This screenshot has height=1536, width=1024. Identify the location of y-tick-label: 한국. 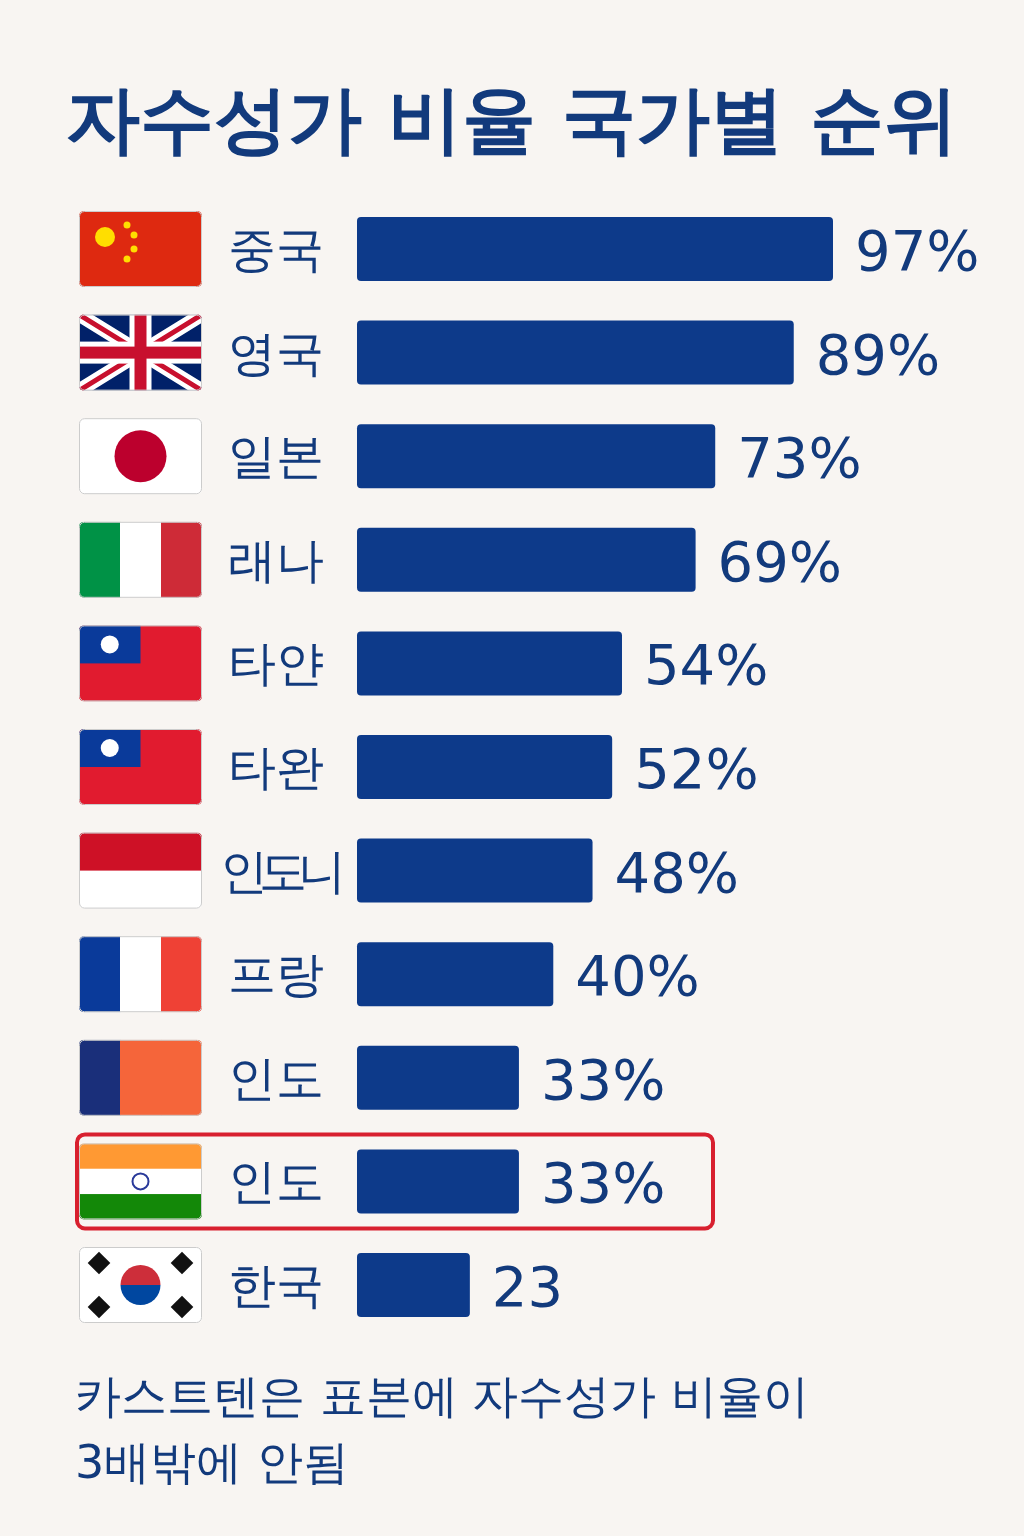
(276, 1285).